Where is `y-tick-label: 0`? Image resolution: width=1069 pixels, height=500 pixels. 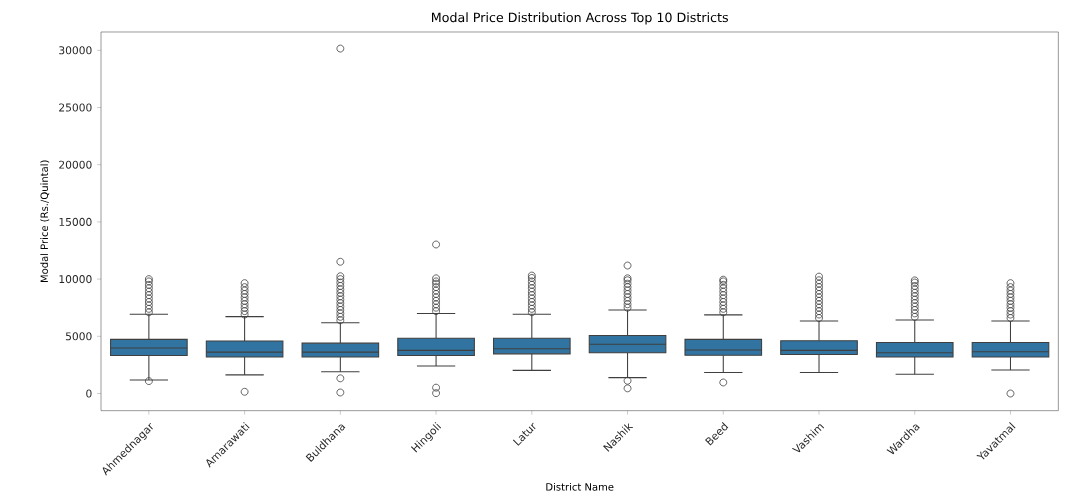 y-tick-label: 0 is located at coordinates (89, 393).